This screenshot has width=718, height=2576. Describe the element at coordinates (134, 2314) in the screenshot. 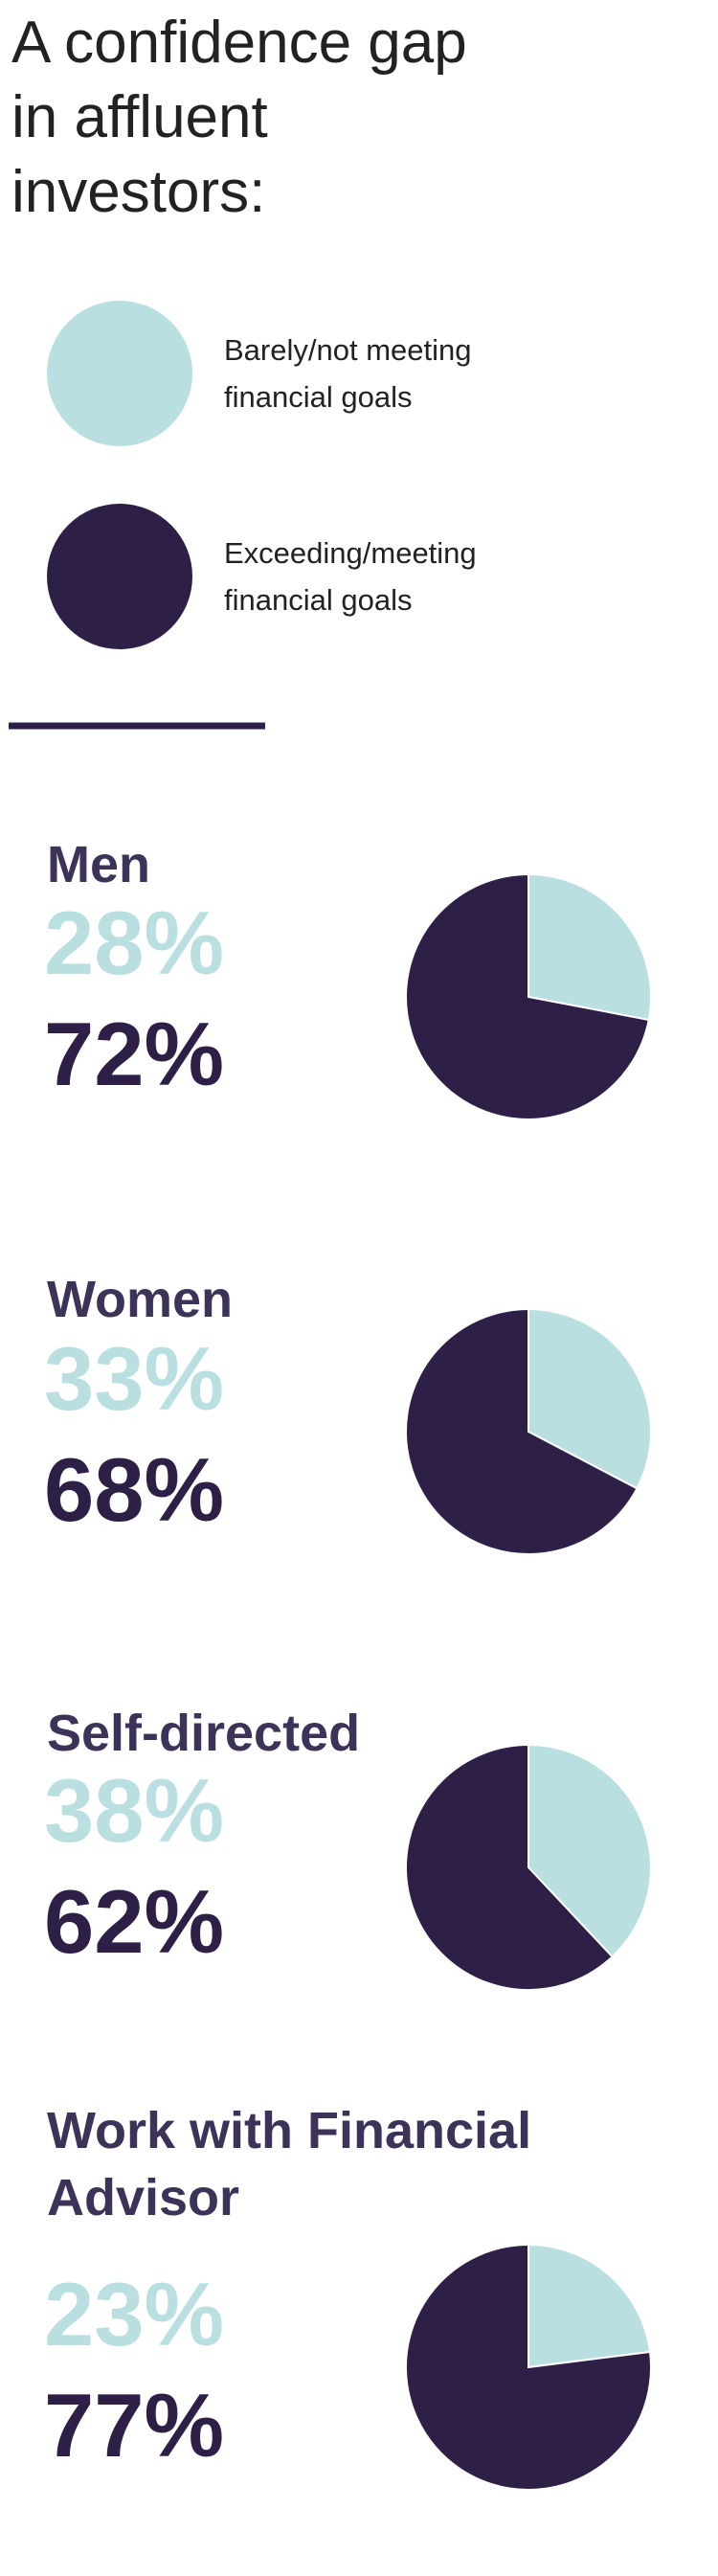

I see `percent-label: 23%` at that location.